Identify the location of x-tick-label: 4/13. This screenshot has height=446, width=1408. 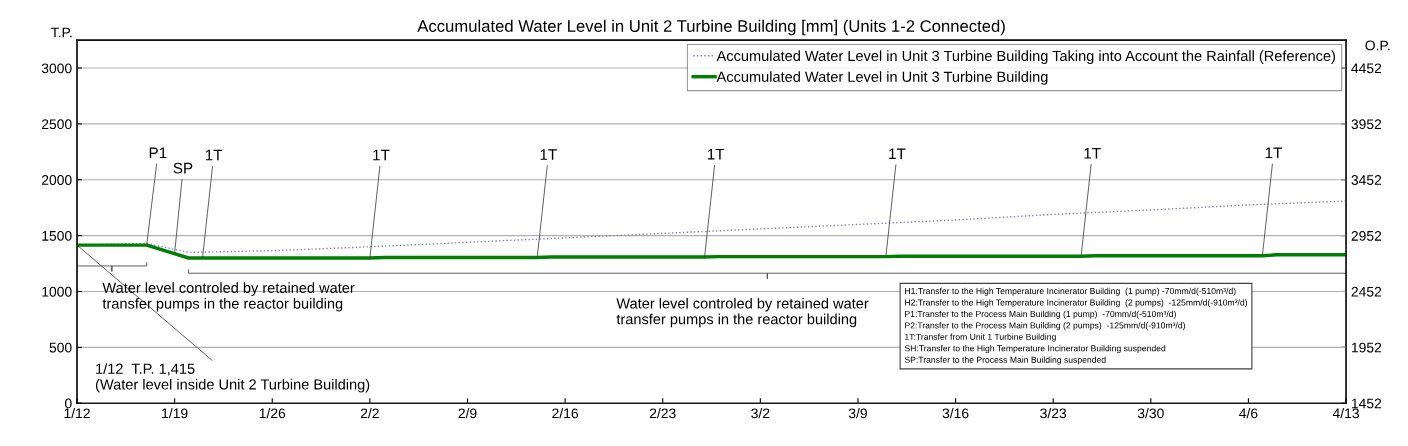
(1345, 413).